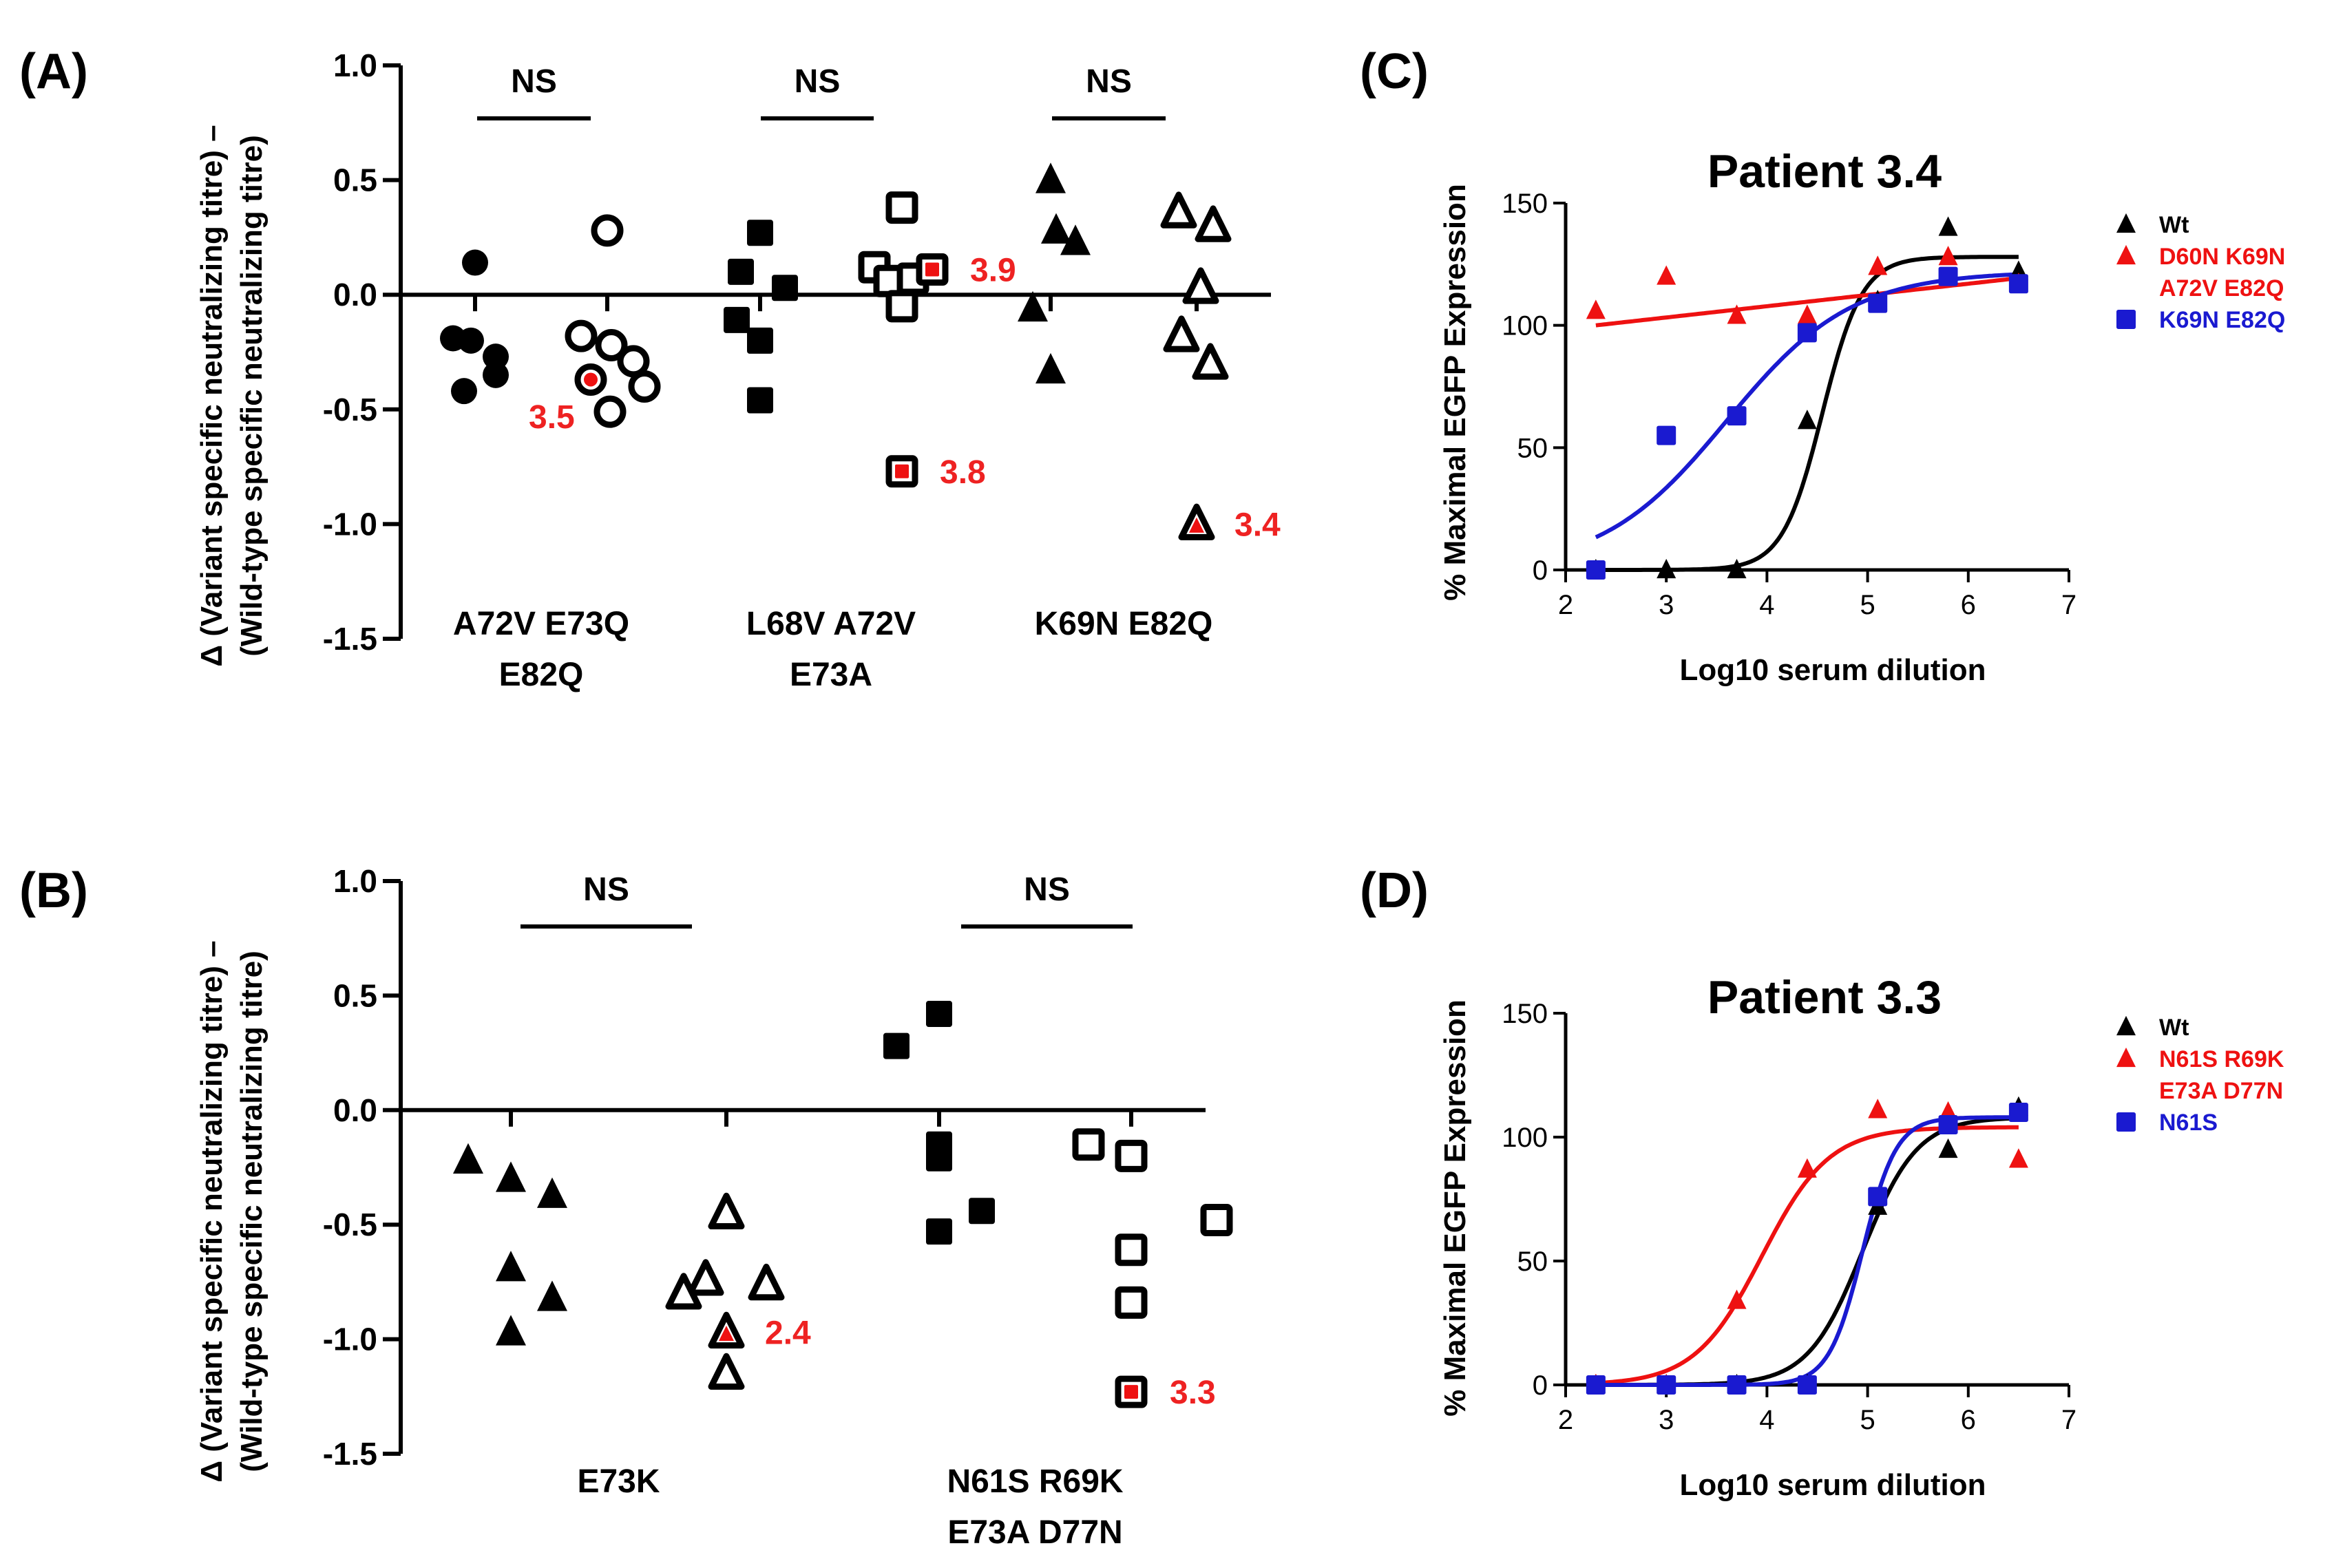 This screenshot has height=1568, width=2334. What do you see at coordinates (350, 639) in the screenshot?
I see `panel-a-ytick: -1.5` at bounding box center [350, 639].